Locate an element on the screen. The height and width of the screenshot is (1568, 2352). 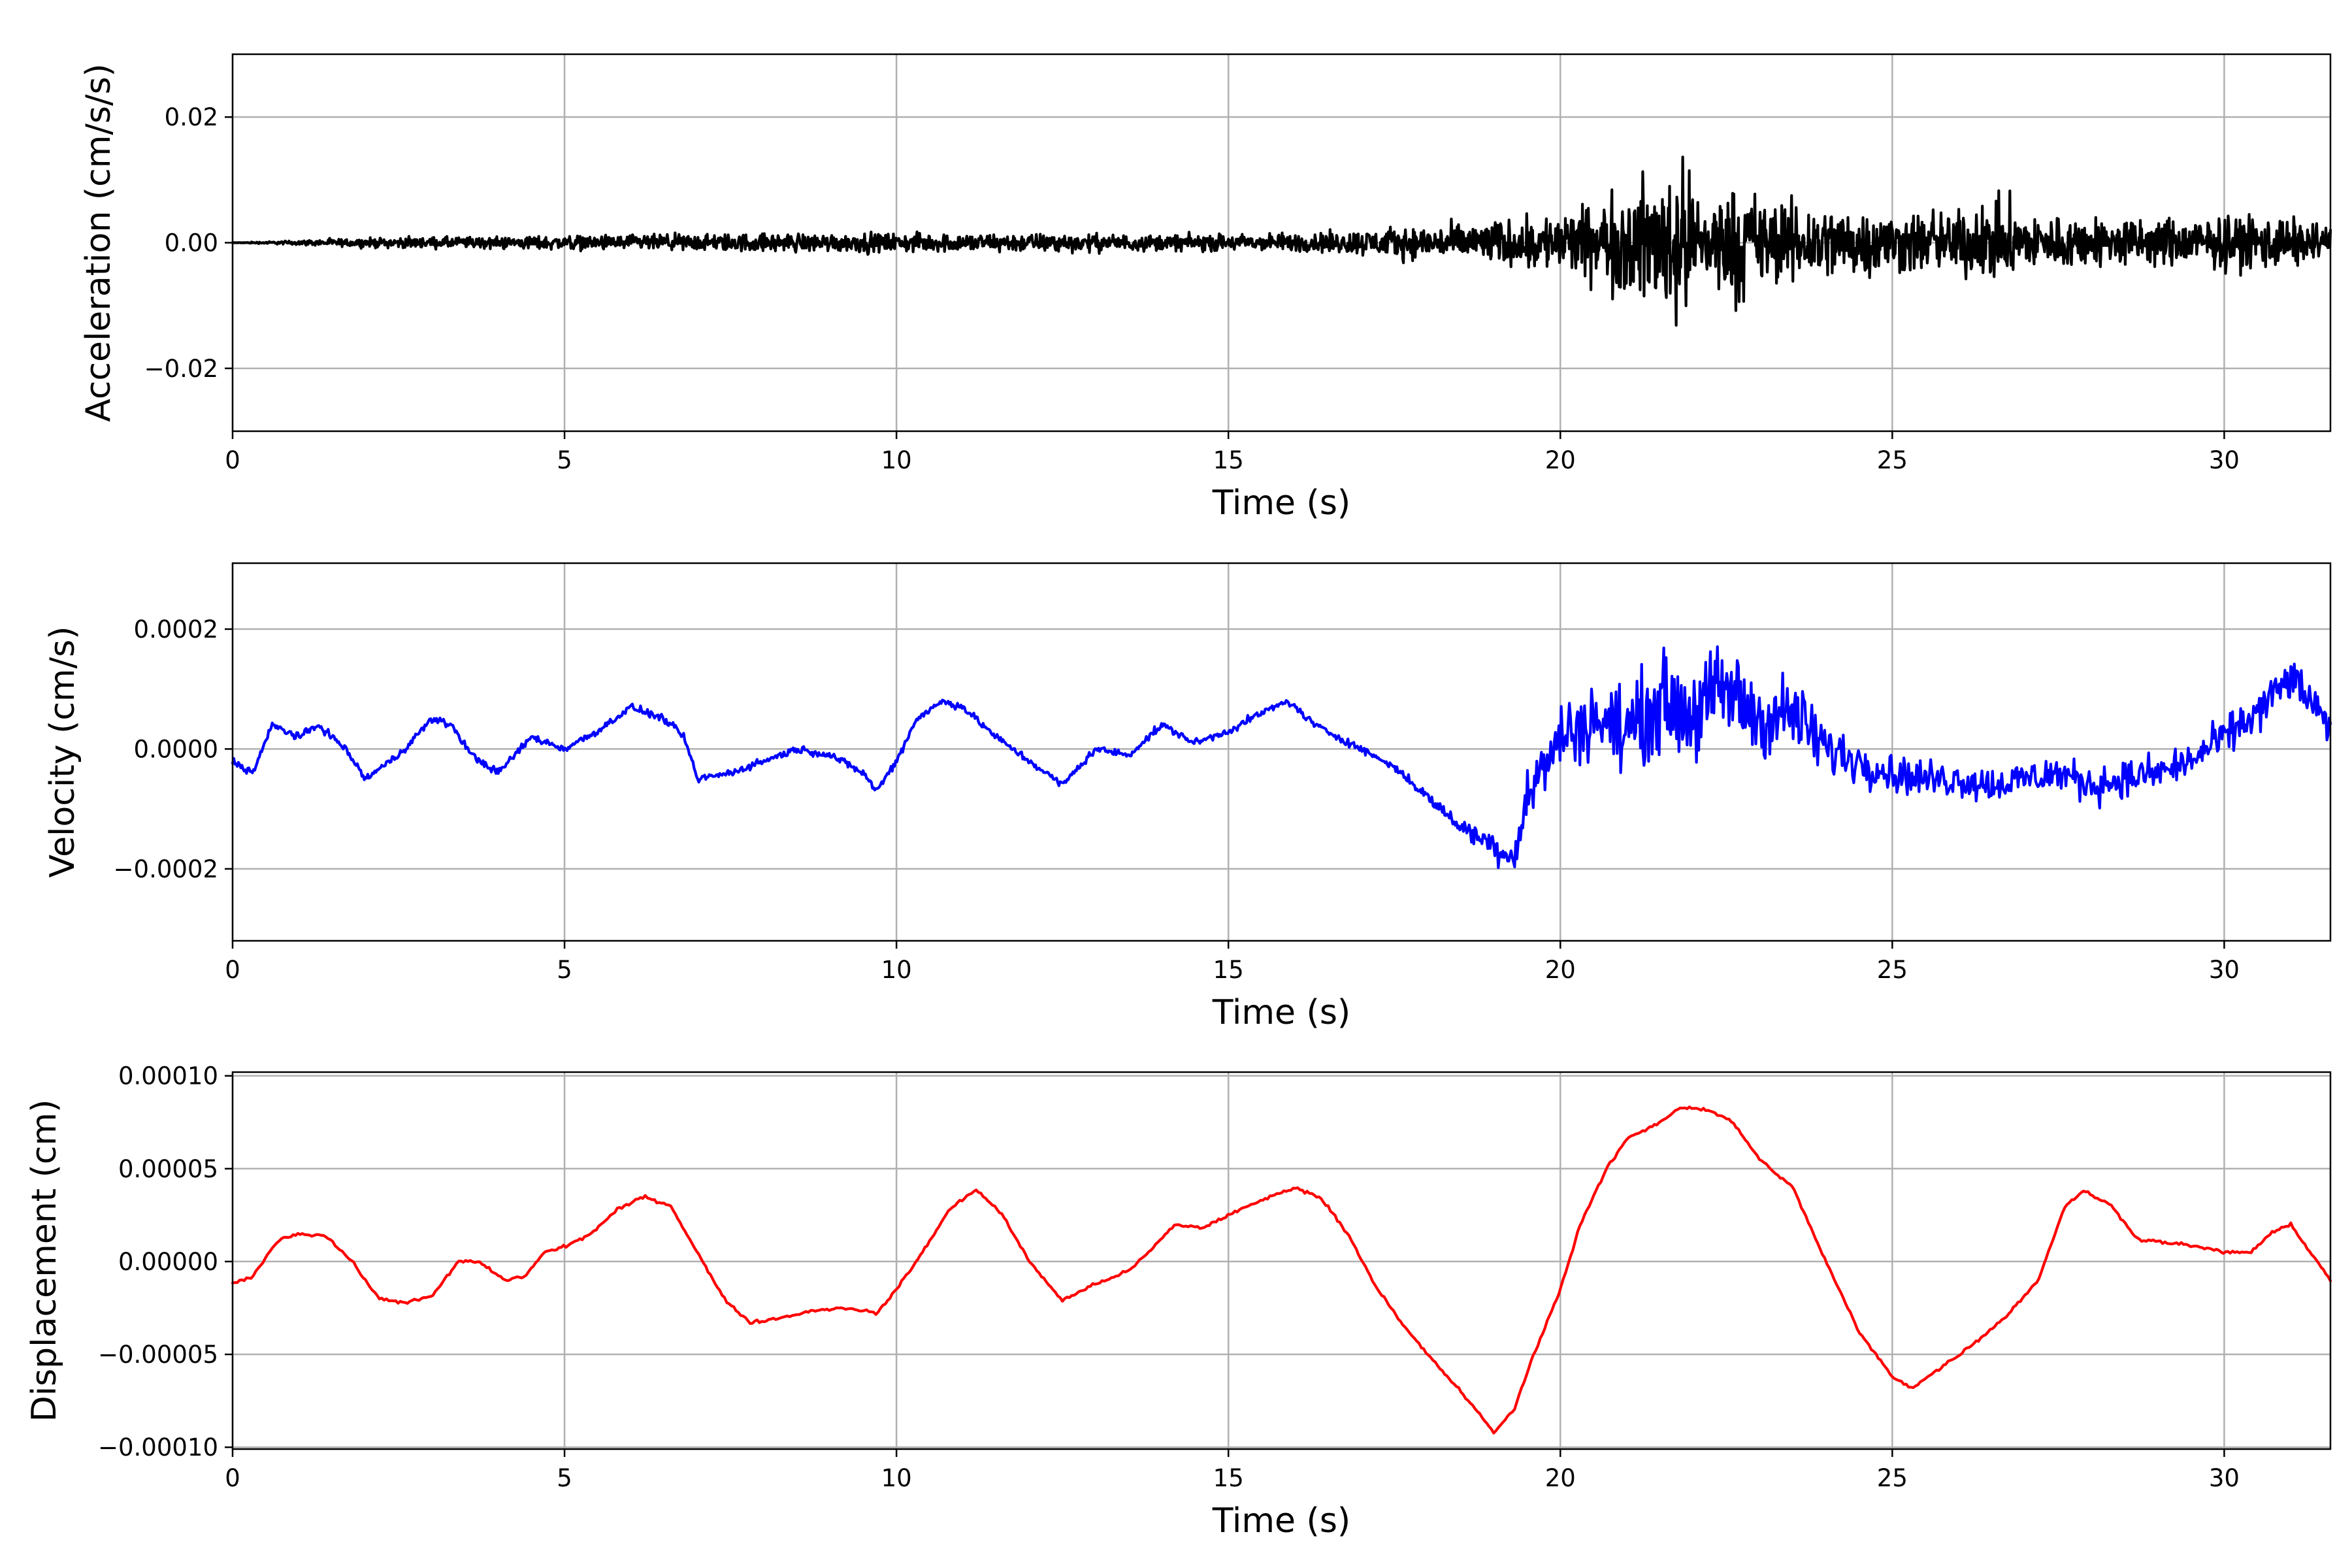
displacement-y-axis-label: Displacement (cm) is located at coordinates (44, 1261).